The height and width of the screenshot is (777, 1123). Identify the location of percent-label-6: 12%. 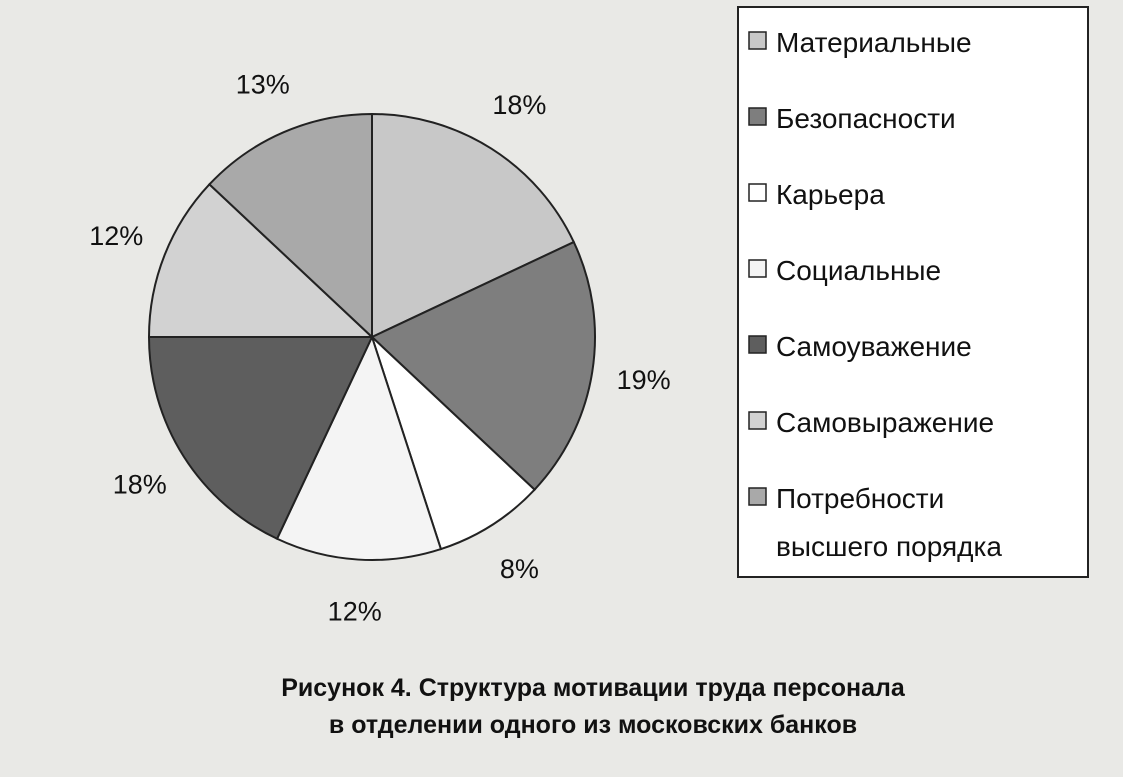
(116, 236).